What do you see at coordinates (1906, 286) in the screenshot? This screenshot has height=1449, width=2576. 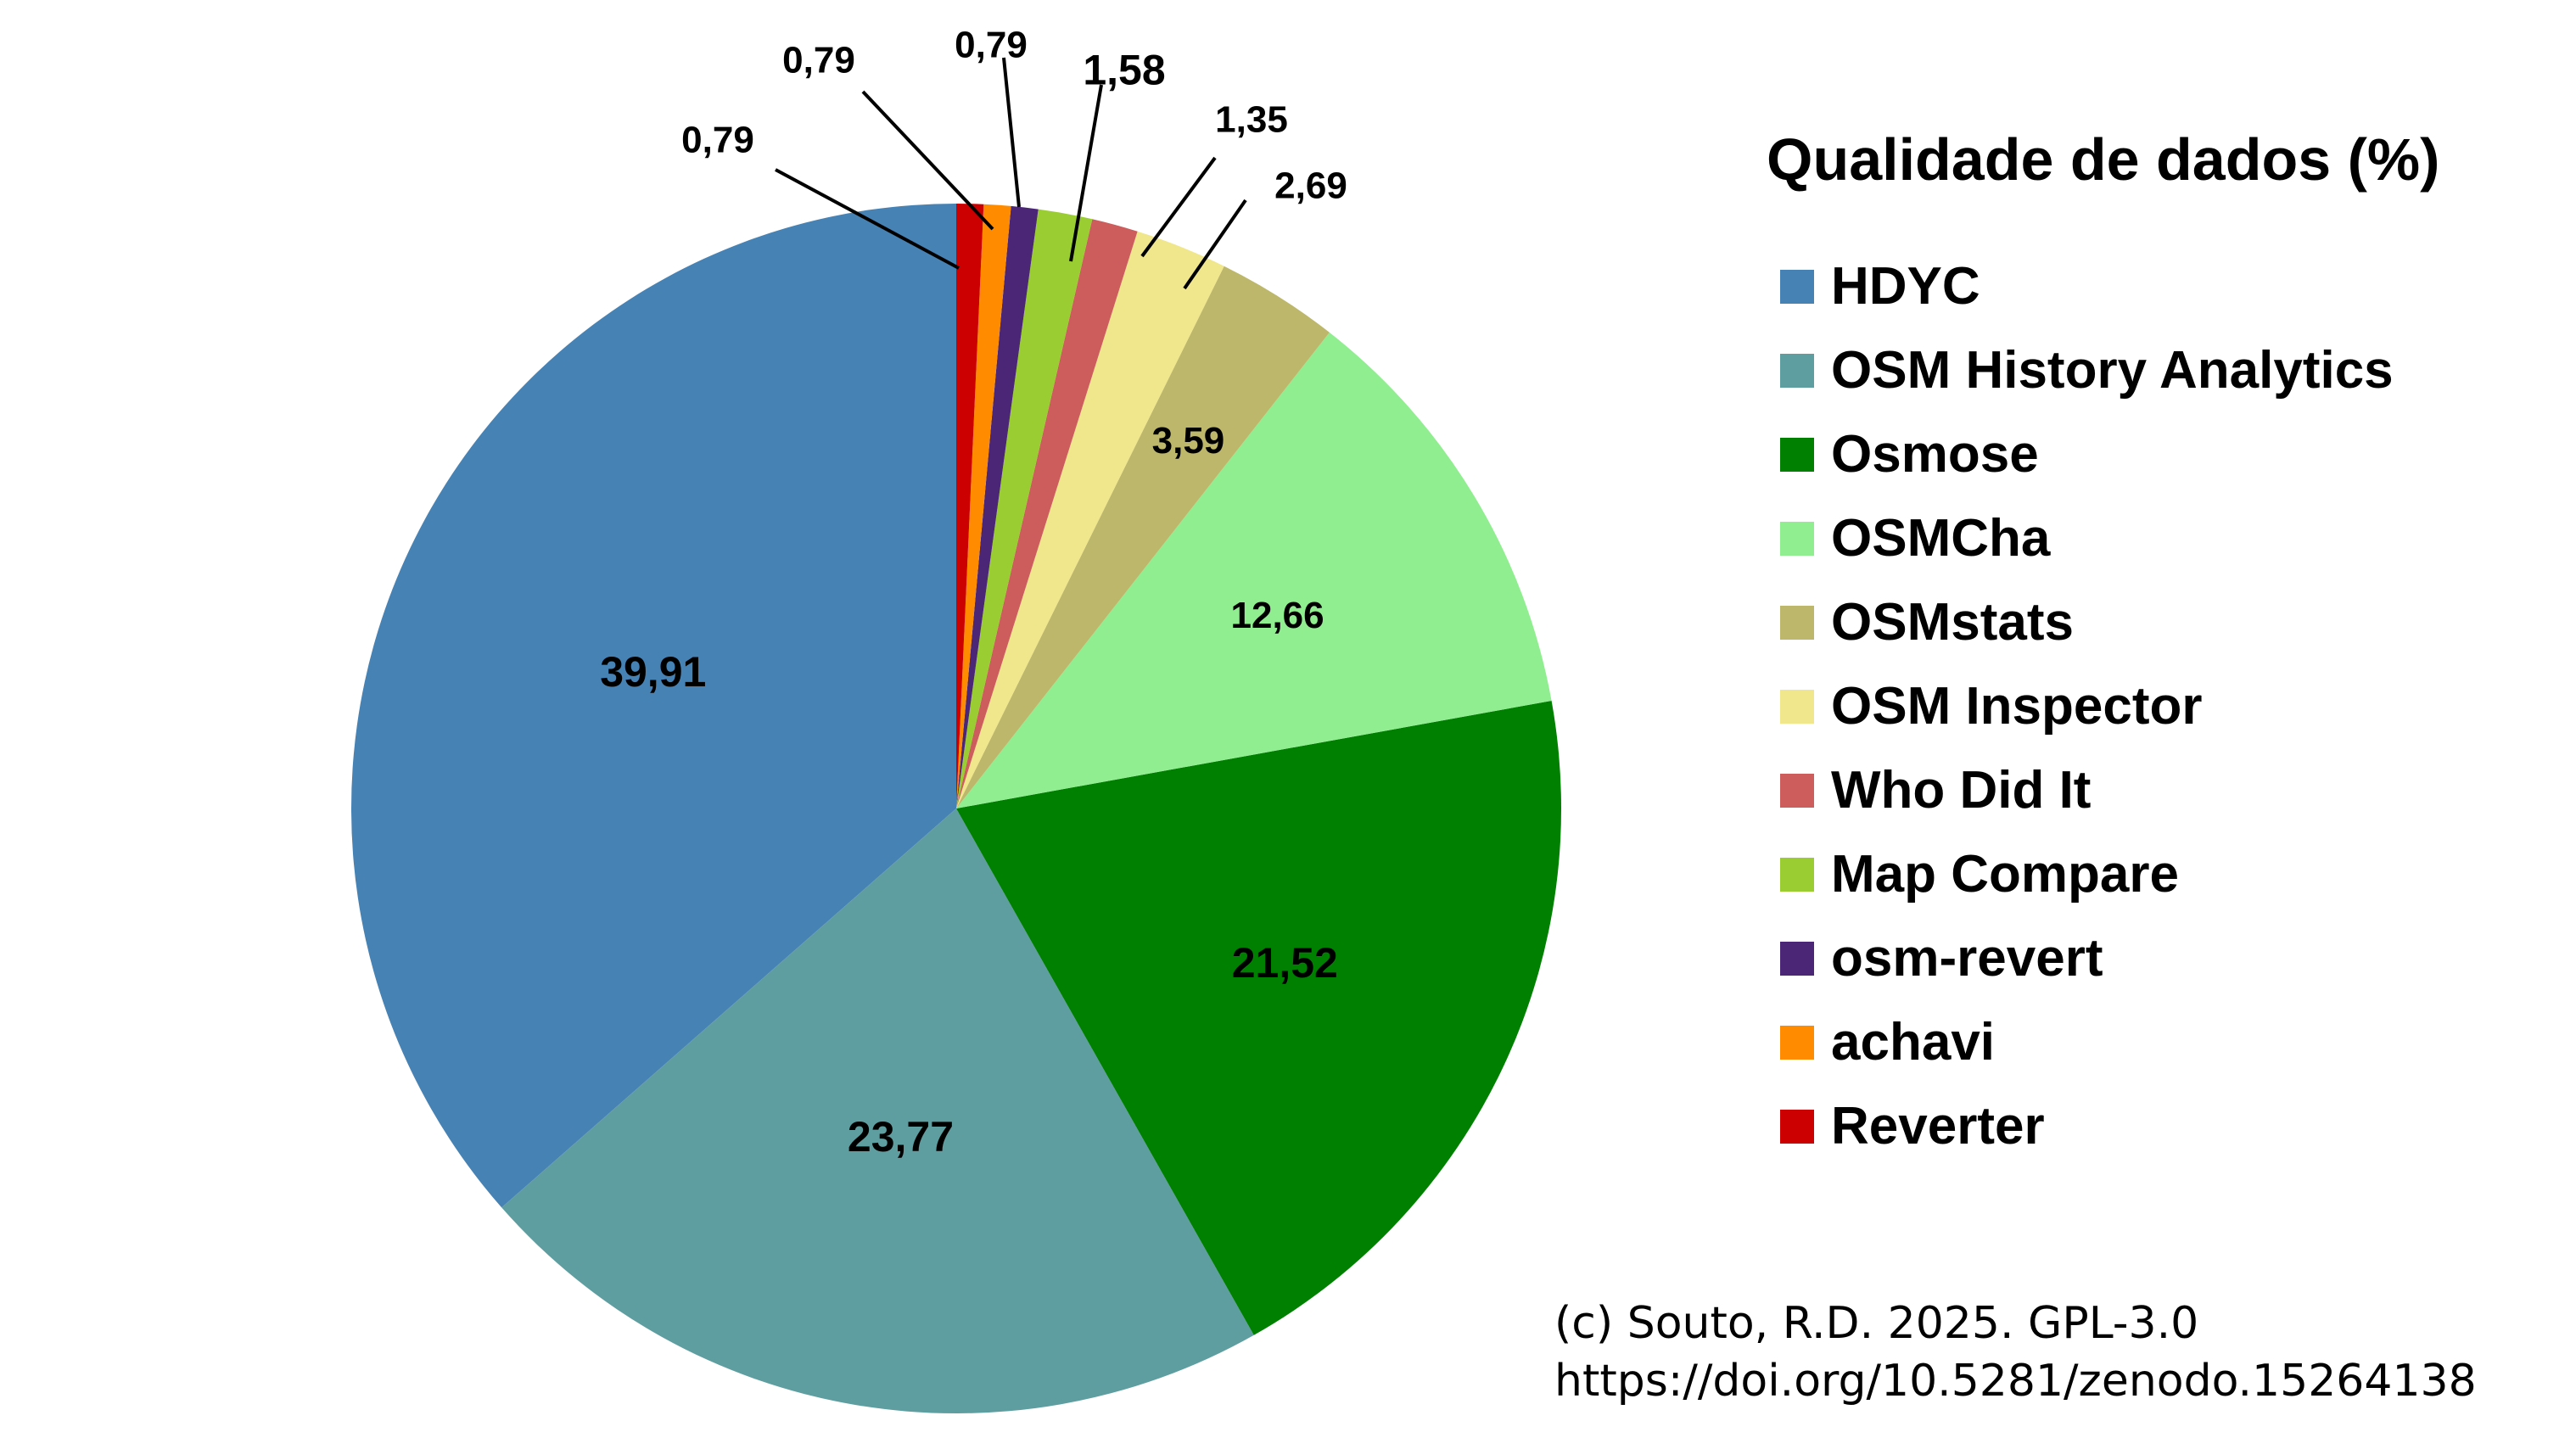 I see `legend-item-hdyc: HDYC` at bounding box center [1906, 286].